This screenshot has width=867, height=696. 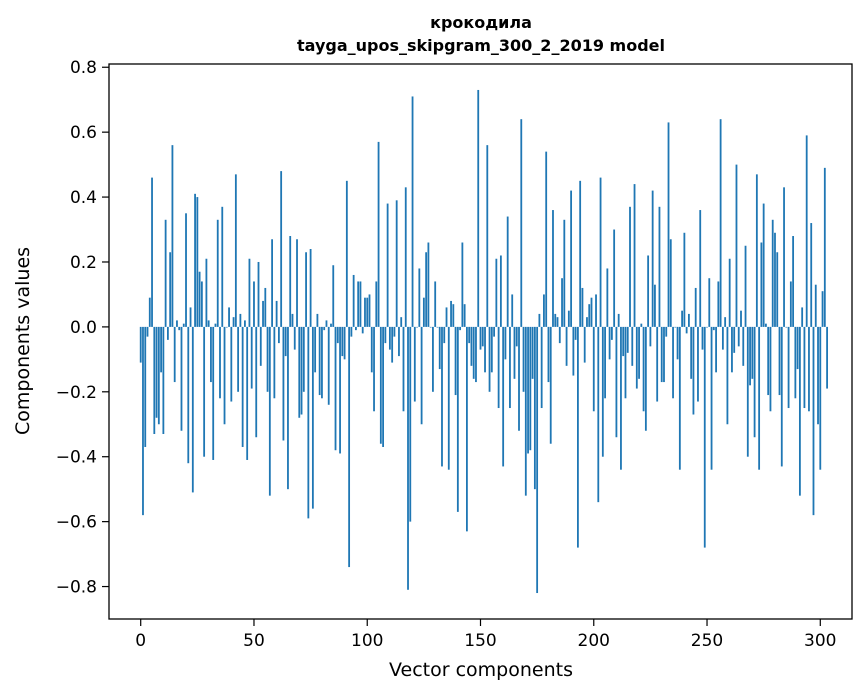 I want to click on chart-subtitle: tayga_upos_skipgram_300_2_2019 model, so click(x=481, y=45).